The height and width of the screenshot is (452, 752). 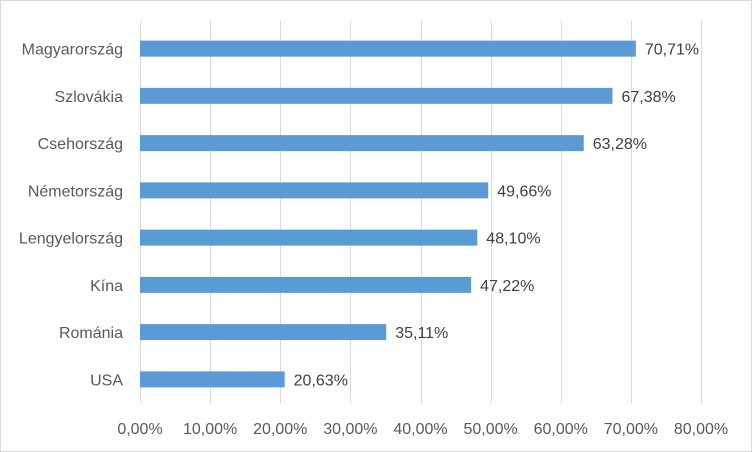 What do you see at coordinates (631, 429) in the screenshot?
I see `x-tick-label: 70,00%` at bounding box center [631, 429].